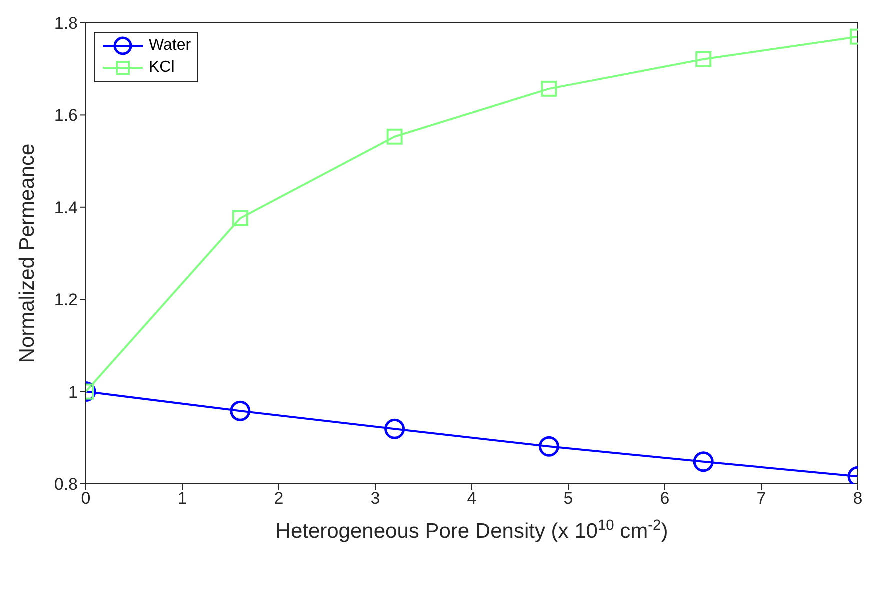  What do you see at coordinates (170, 46) in the screenshot?
I see `legend-label: Water` at bounding box center [170, 46].